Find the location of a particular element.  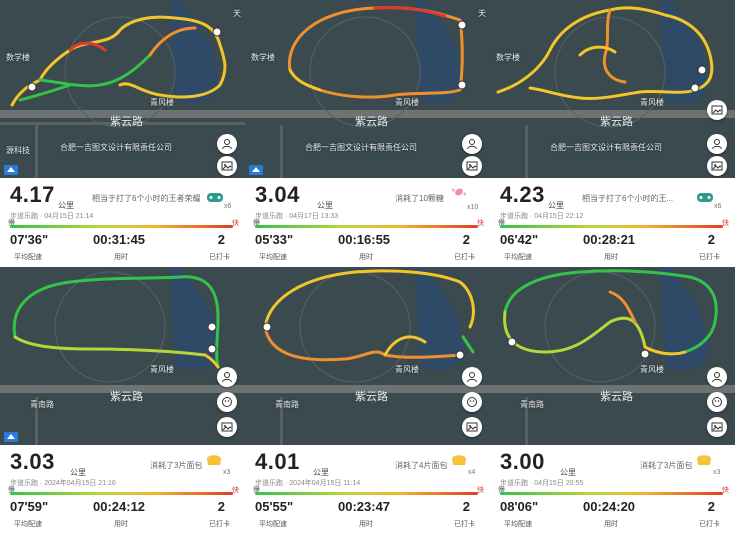

run-date: 步道乐跑 · 2024年04月15日 11:14 is located at coordinates (308, 483).